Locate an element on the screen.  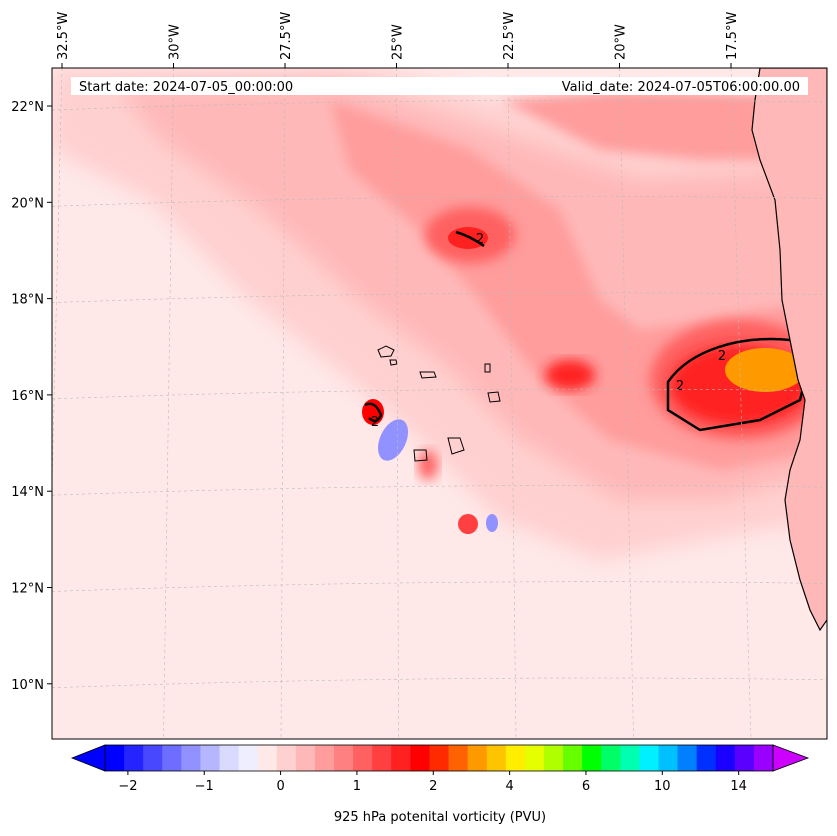
lon-tick-label: 17.5°W is located at coordinates (732, 36).